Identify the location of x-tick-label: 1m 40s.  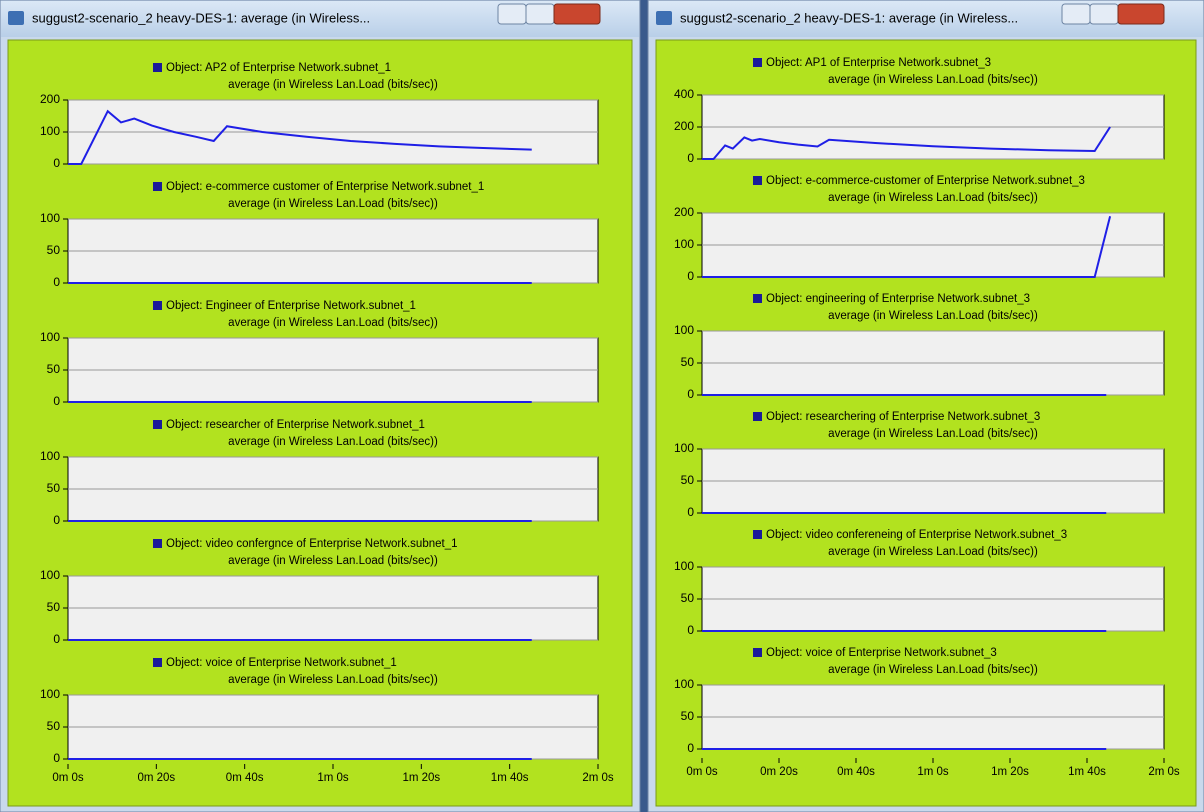
(510, 778).